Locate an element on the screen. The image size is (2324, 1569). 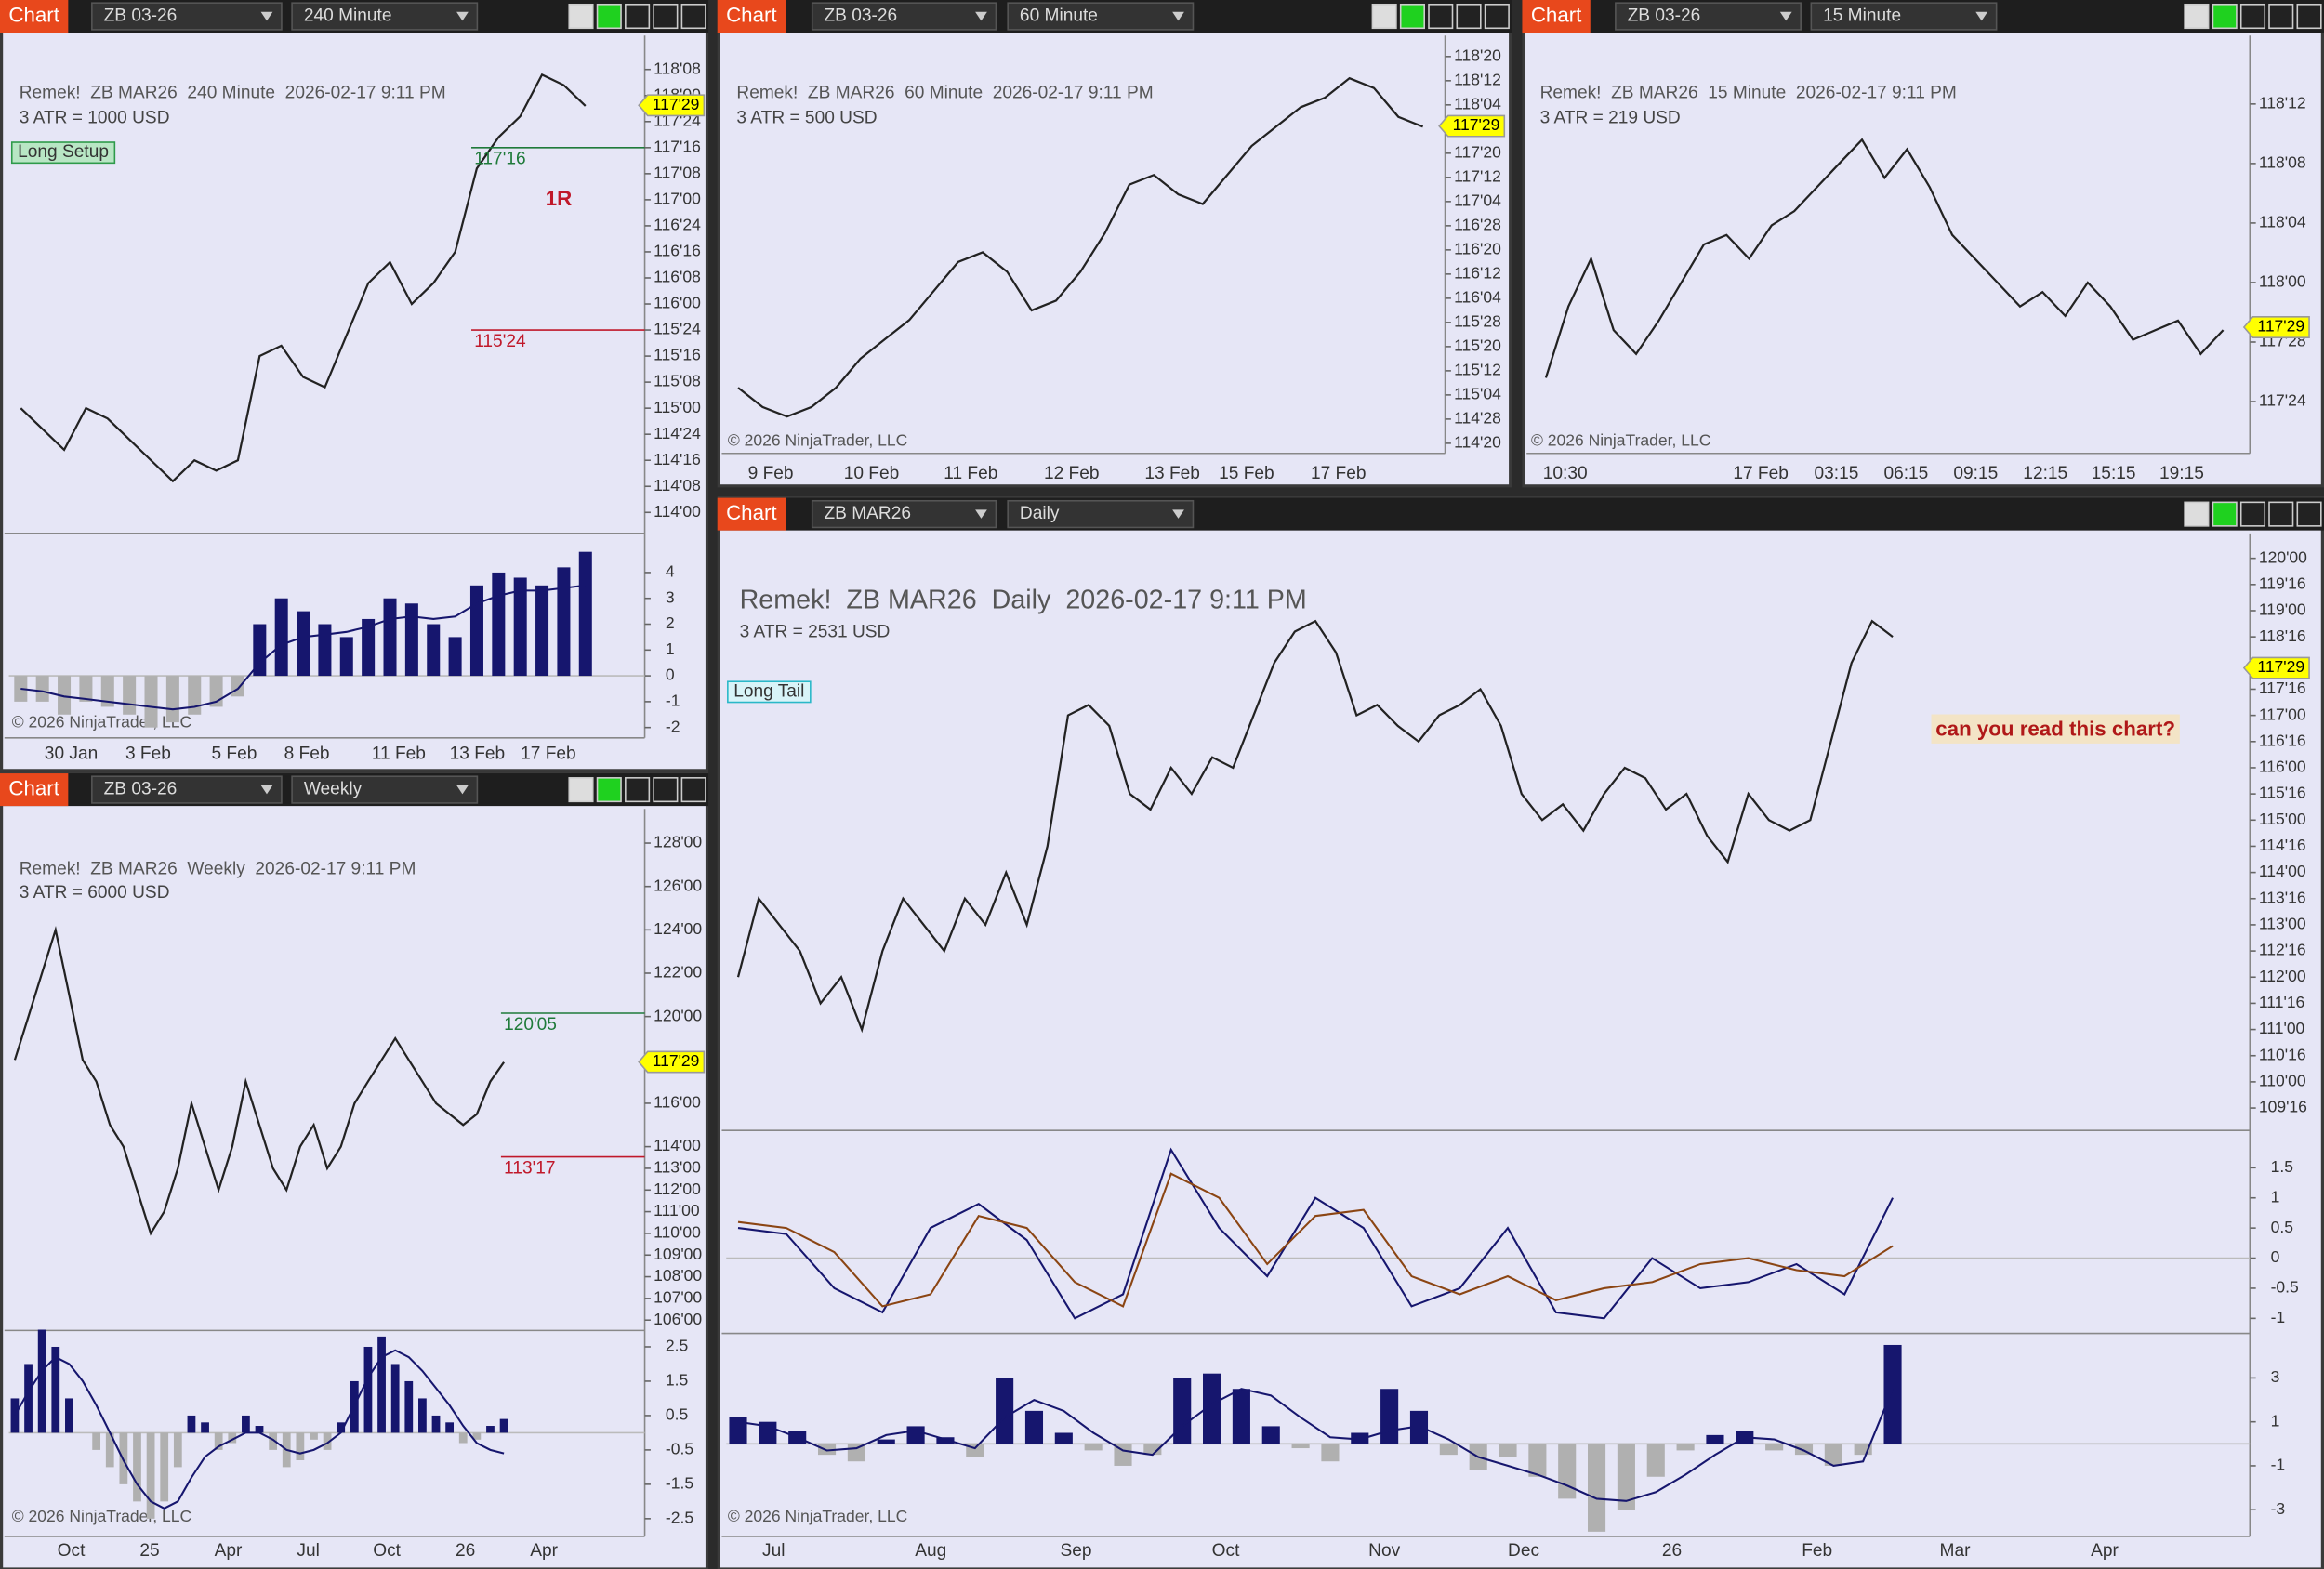
callout: can you read this chart? is located at coordinates (2055, 729).